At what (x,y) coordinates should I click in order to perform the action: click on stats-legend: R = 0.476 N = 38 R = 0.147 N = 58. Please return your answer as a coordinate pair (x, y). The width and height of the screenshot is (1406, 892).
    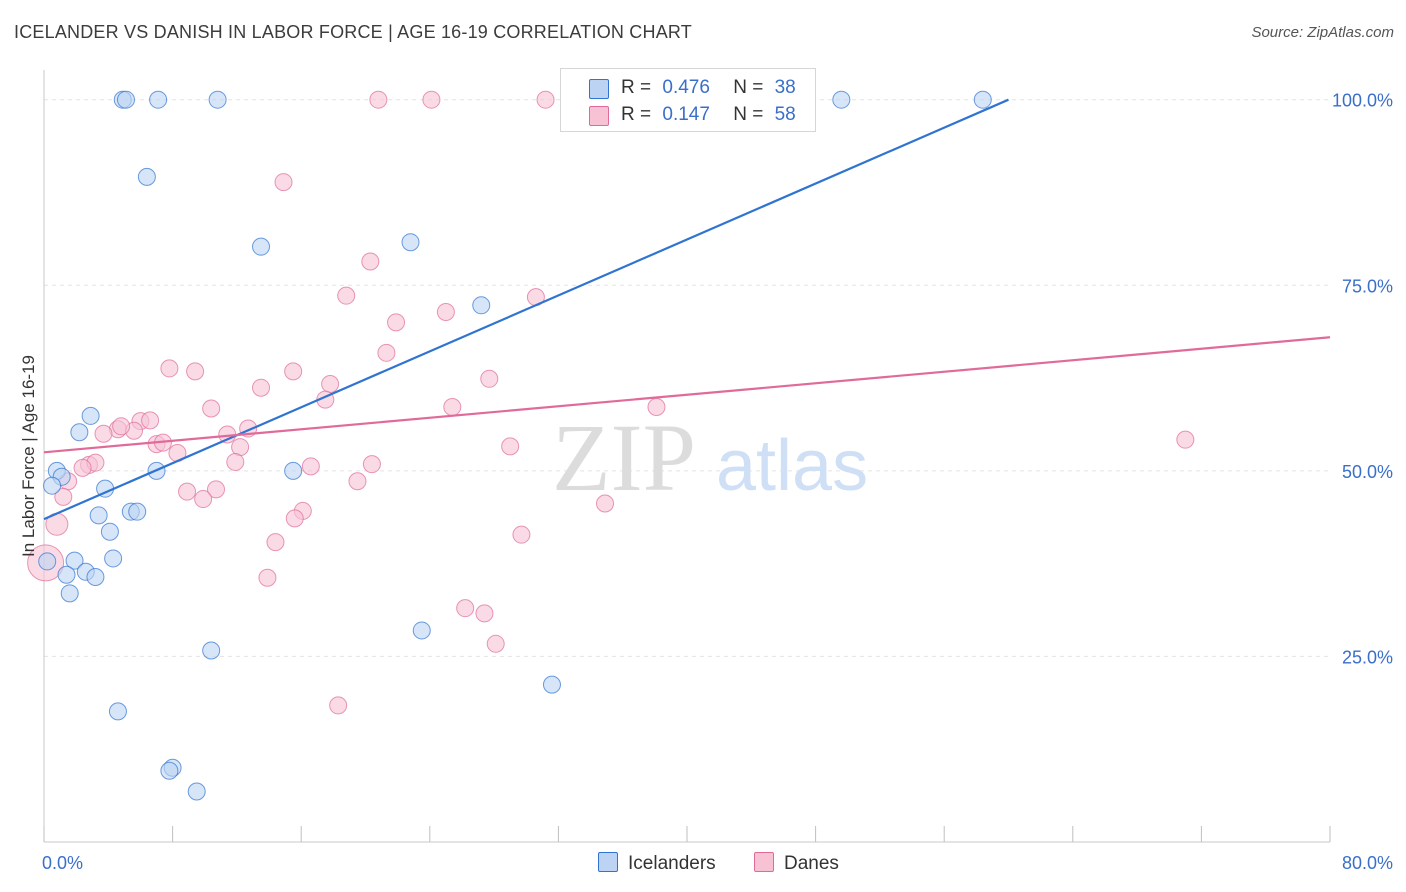
    Looking at the image, I should click on (688, 100).